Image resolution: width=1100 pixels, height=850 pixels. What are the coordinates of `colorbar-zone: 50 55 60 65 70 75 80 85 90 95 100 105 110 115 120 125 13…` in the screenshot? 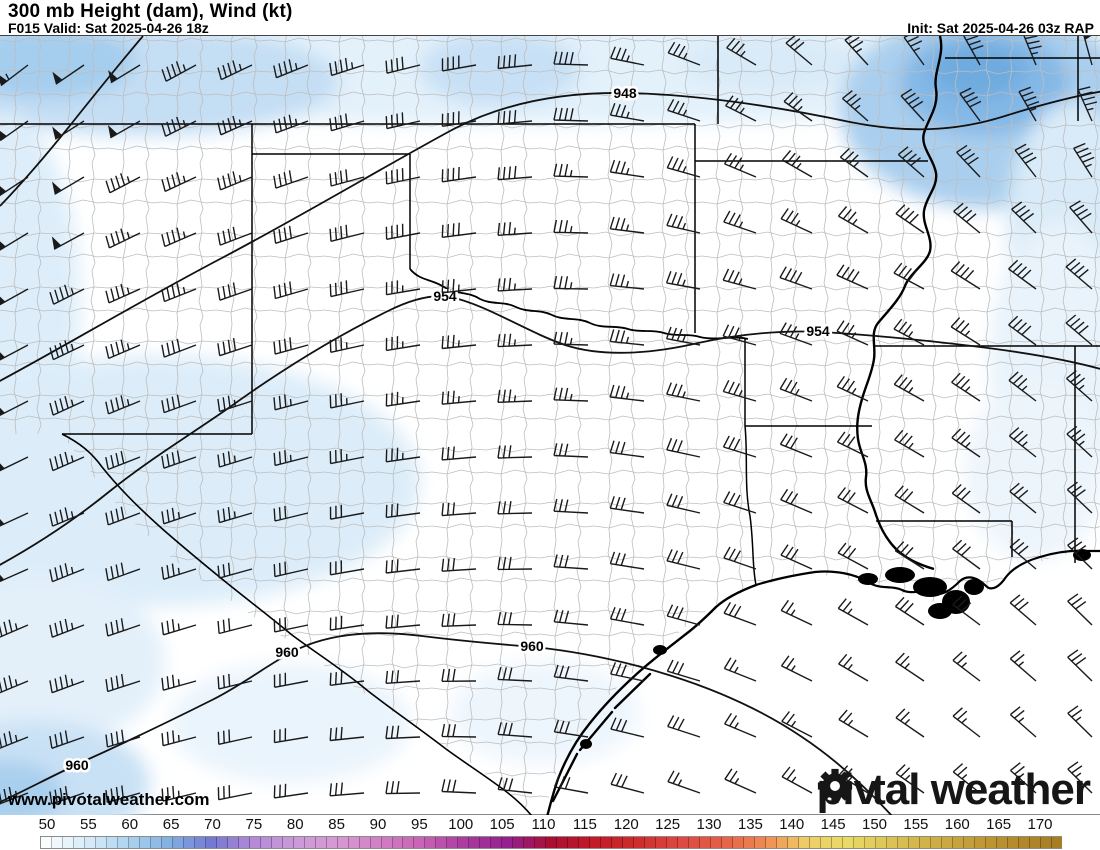 It's located at (550, 832).